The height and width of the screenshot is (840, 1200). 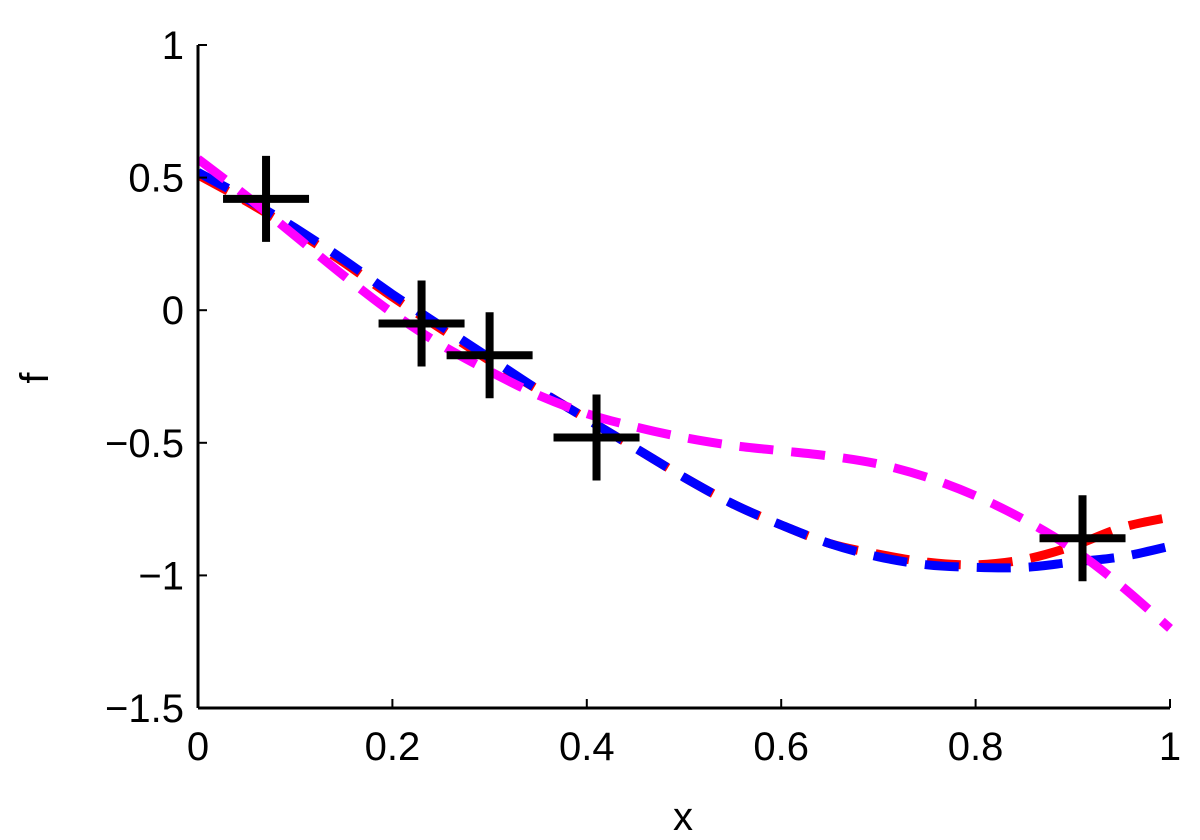 I want to click on x-tick-label: 0, so click(x=198, y=747).